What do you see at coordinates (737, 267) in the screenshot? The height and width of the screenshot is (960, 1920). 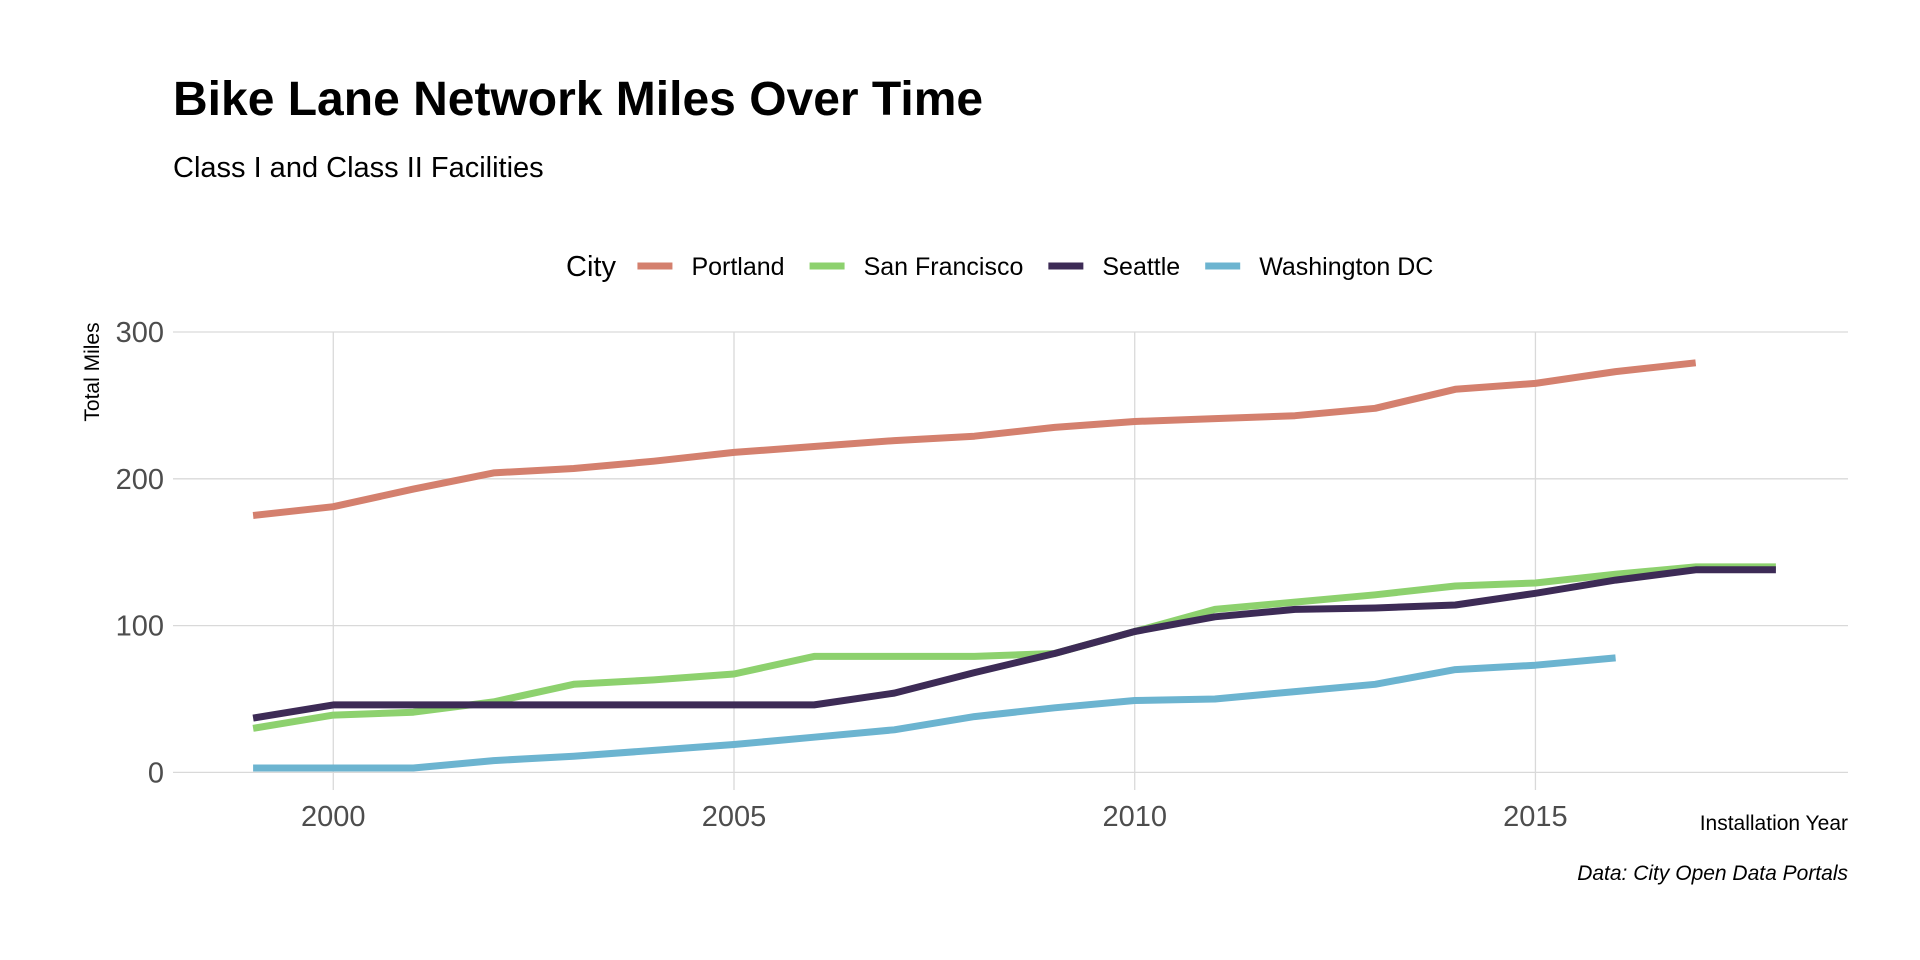 I see `legend-label-portland: Portland` at bounding box center [737, 267].